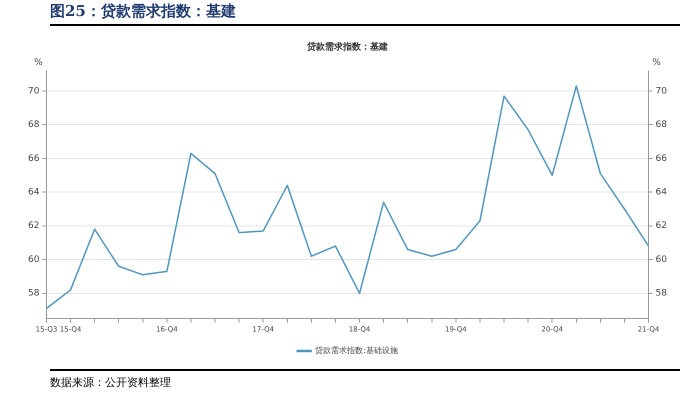 The height and width of the screenshot is (402, 683). Describe the element at coordinates (34, 91) in the screenshot. I see `y-tick-label: 70` at that location.